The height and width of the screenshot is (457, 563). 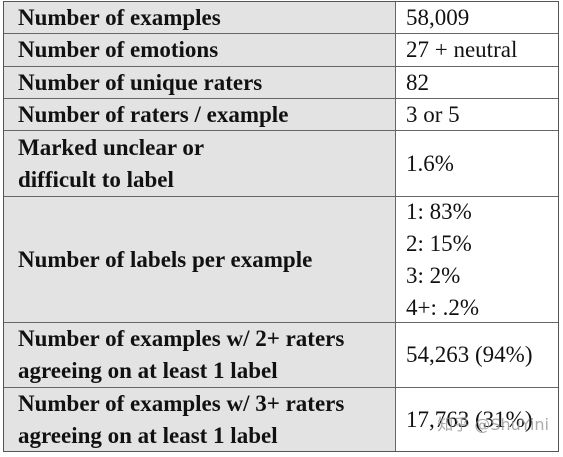 I want to click on cell-text: 27 + neutral, so click(x=462, y=49).